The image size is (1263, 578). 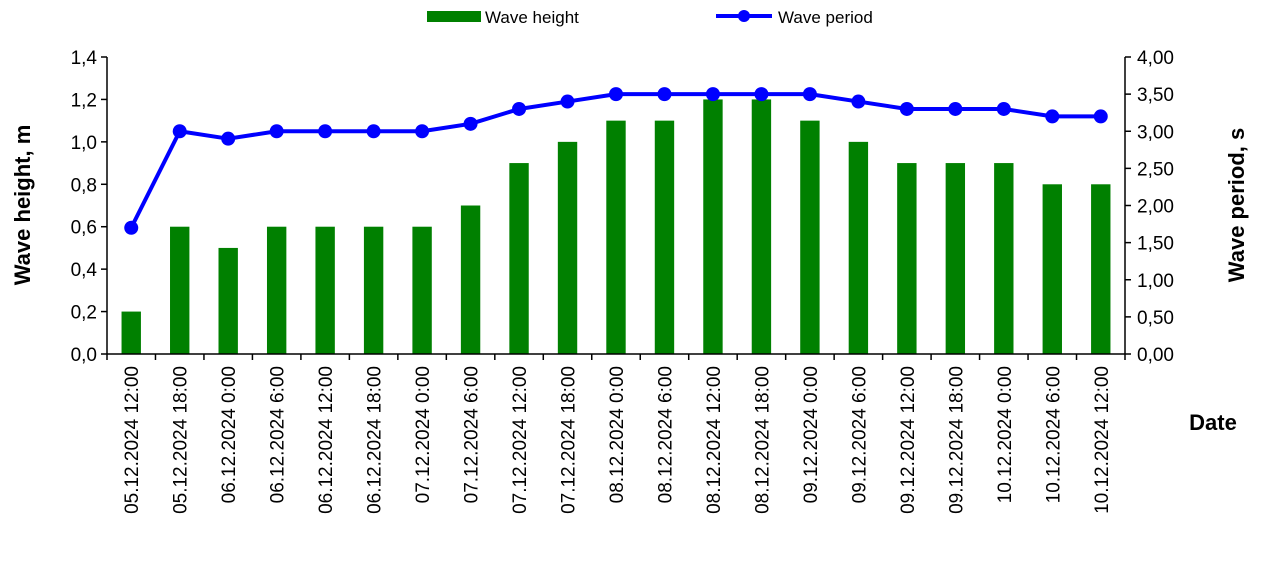 I want to click on x-tick-label: 10.12.2024 12:00, so click(x=1102, y=440).